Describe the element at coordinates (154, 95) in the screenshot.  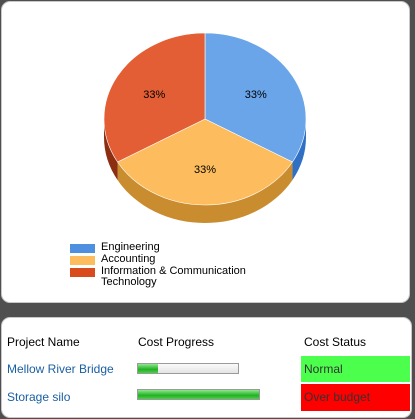
I see `pie-label-2: 33%` at that location.